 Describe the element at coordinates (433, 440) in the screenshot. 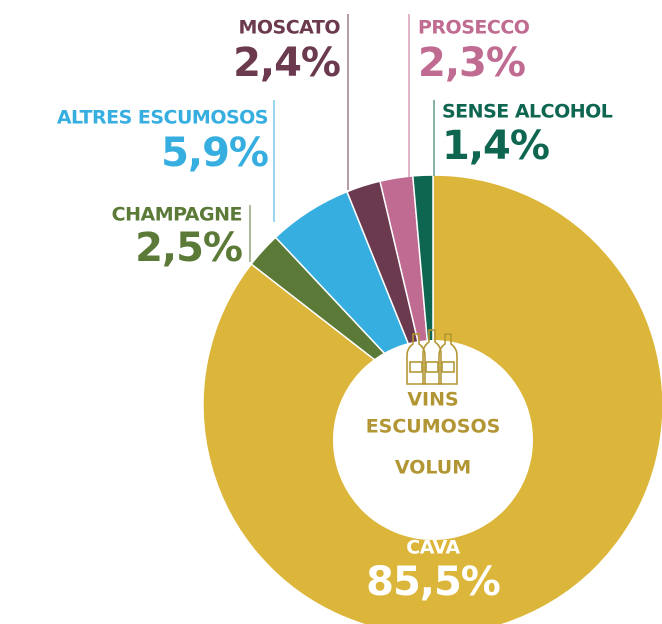

I see `donut-hole` at that location.